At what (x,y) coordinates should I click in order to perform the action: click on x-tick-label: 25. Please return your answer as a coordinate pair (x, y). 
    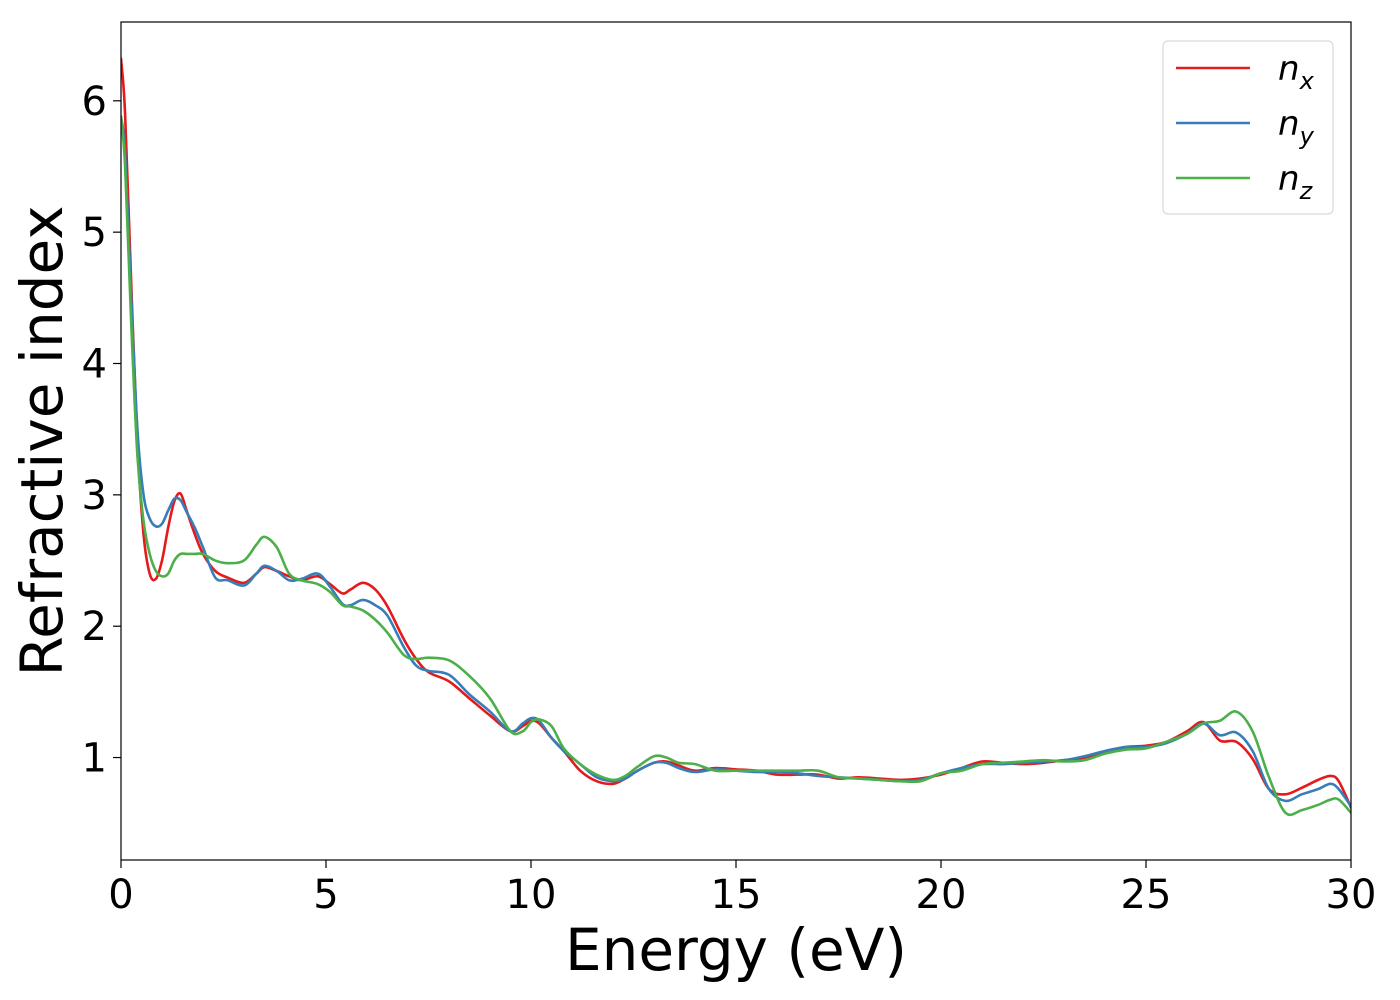
    Looking at the image, I should click on (1146, 895).